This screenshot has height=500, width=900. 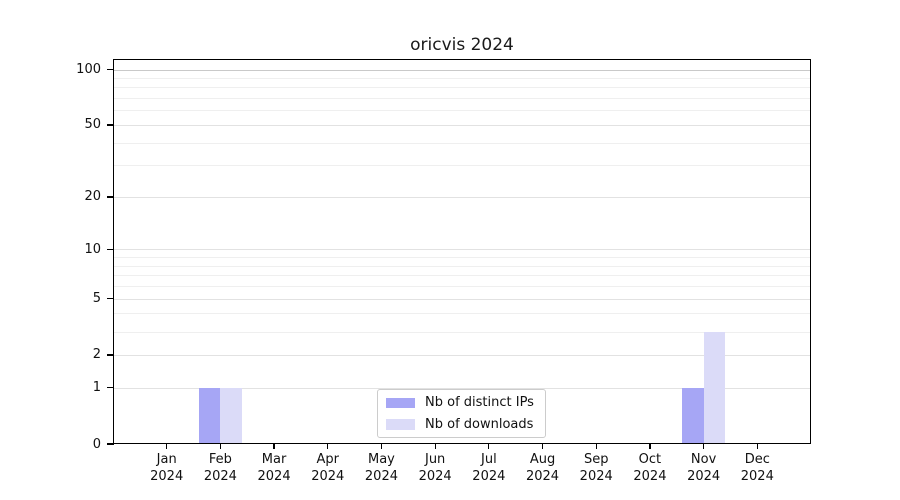 What do you see at coordinates (461, 413) in the screenshot?
I see `legend: Nb of distinct IPs Nb of downloads` at bounding box center [461, 413].